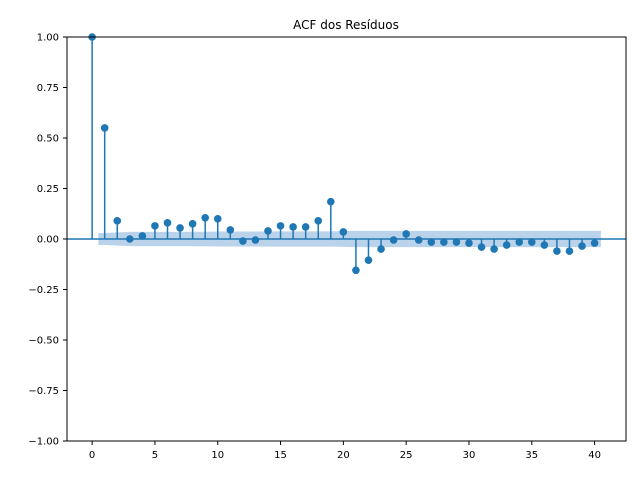 The height and width of the screenshot is (480, 640). I want to click on x-tick-label: 35, so click(531, 455).